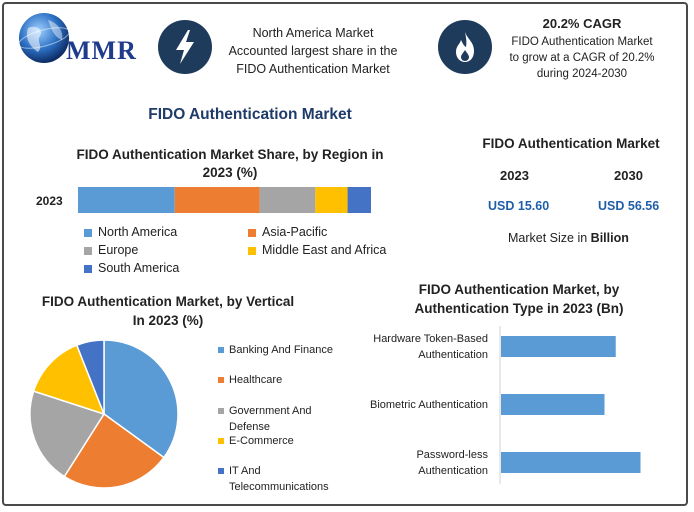 This screenshot has width=694, height=512. What do you see at coordinates (138, 232) in the screenshot?
I see `legend-label: North America` at bounding box center [138, 232].